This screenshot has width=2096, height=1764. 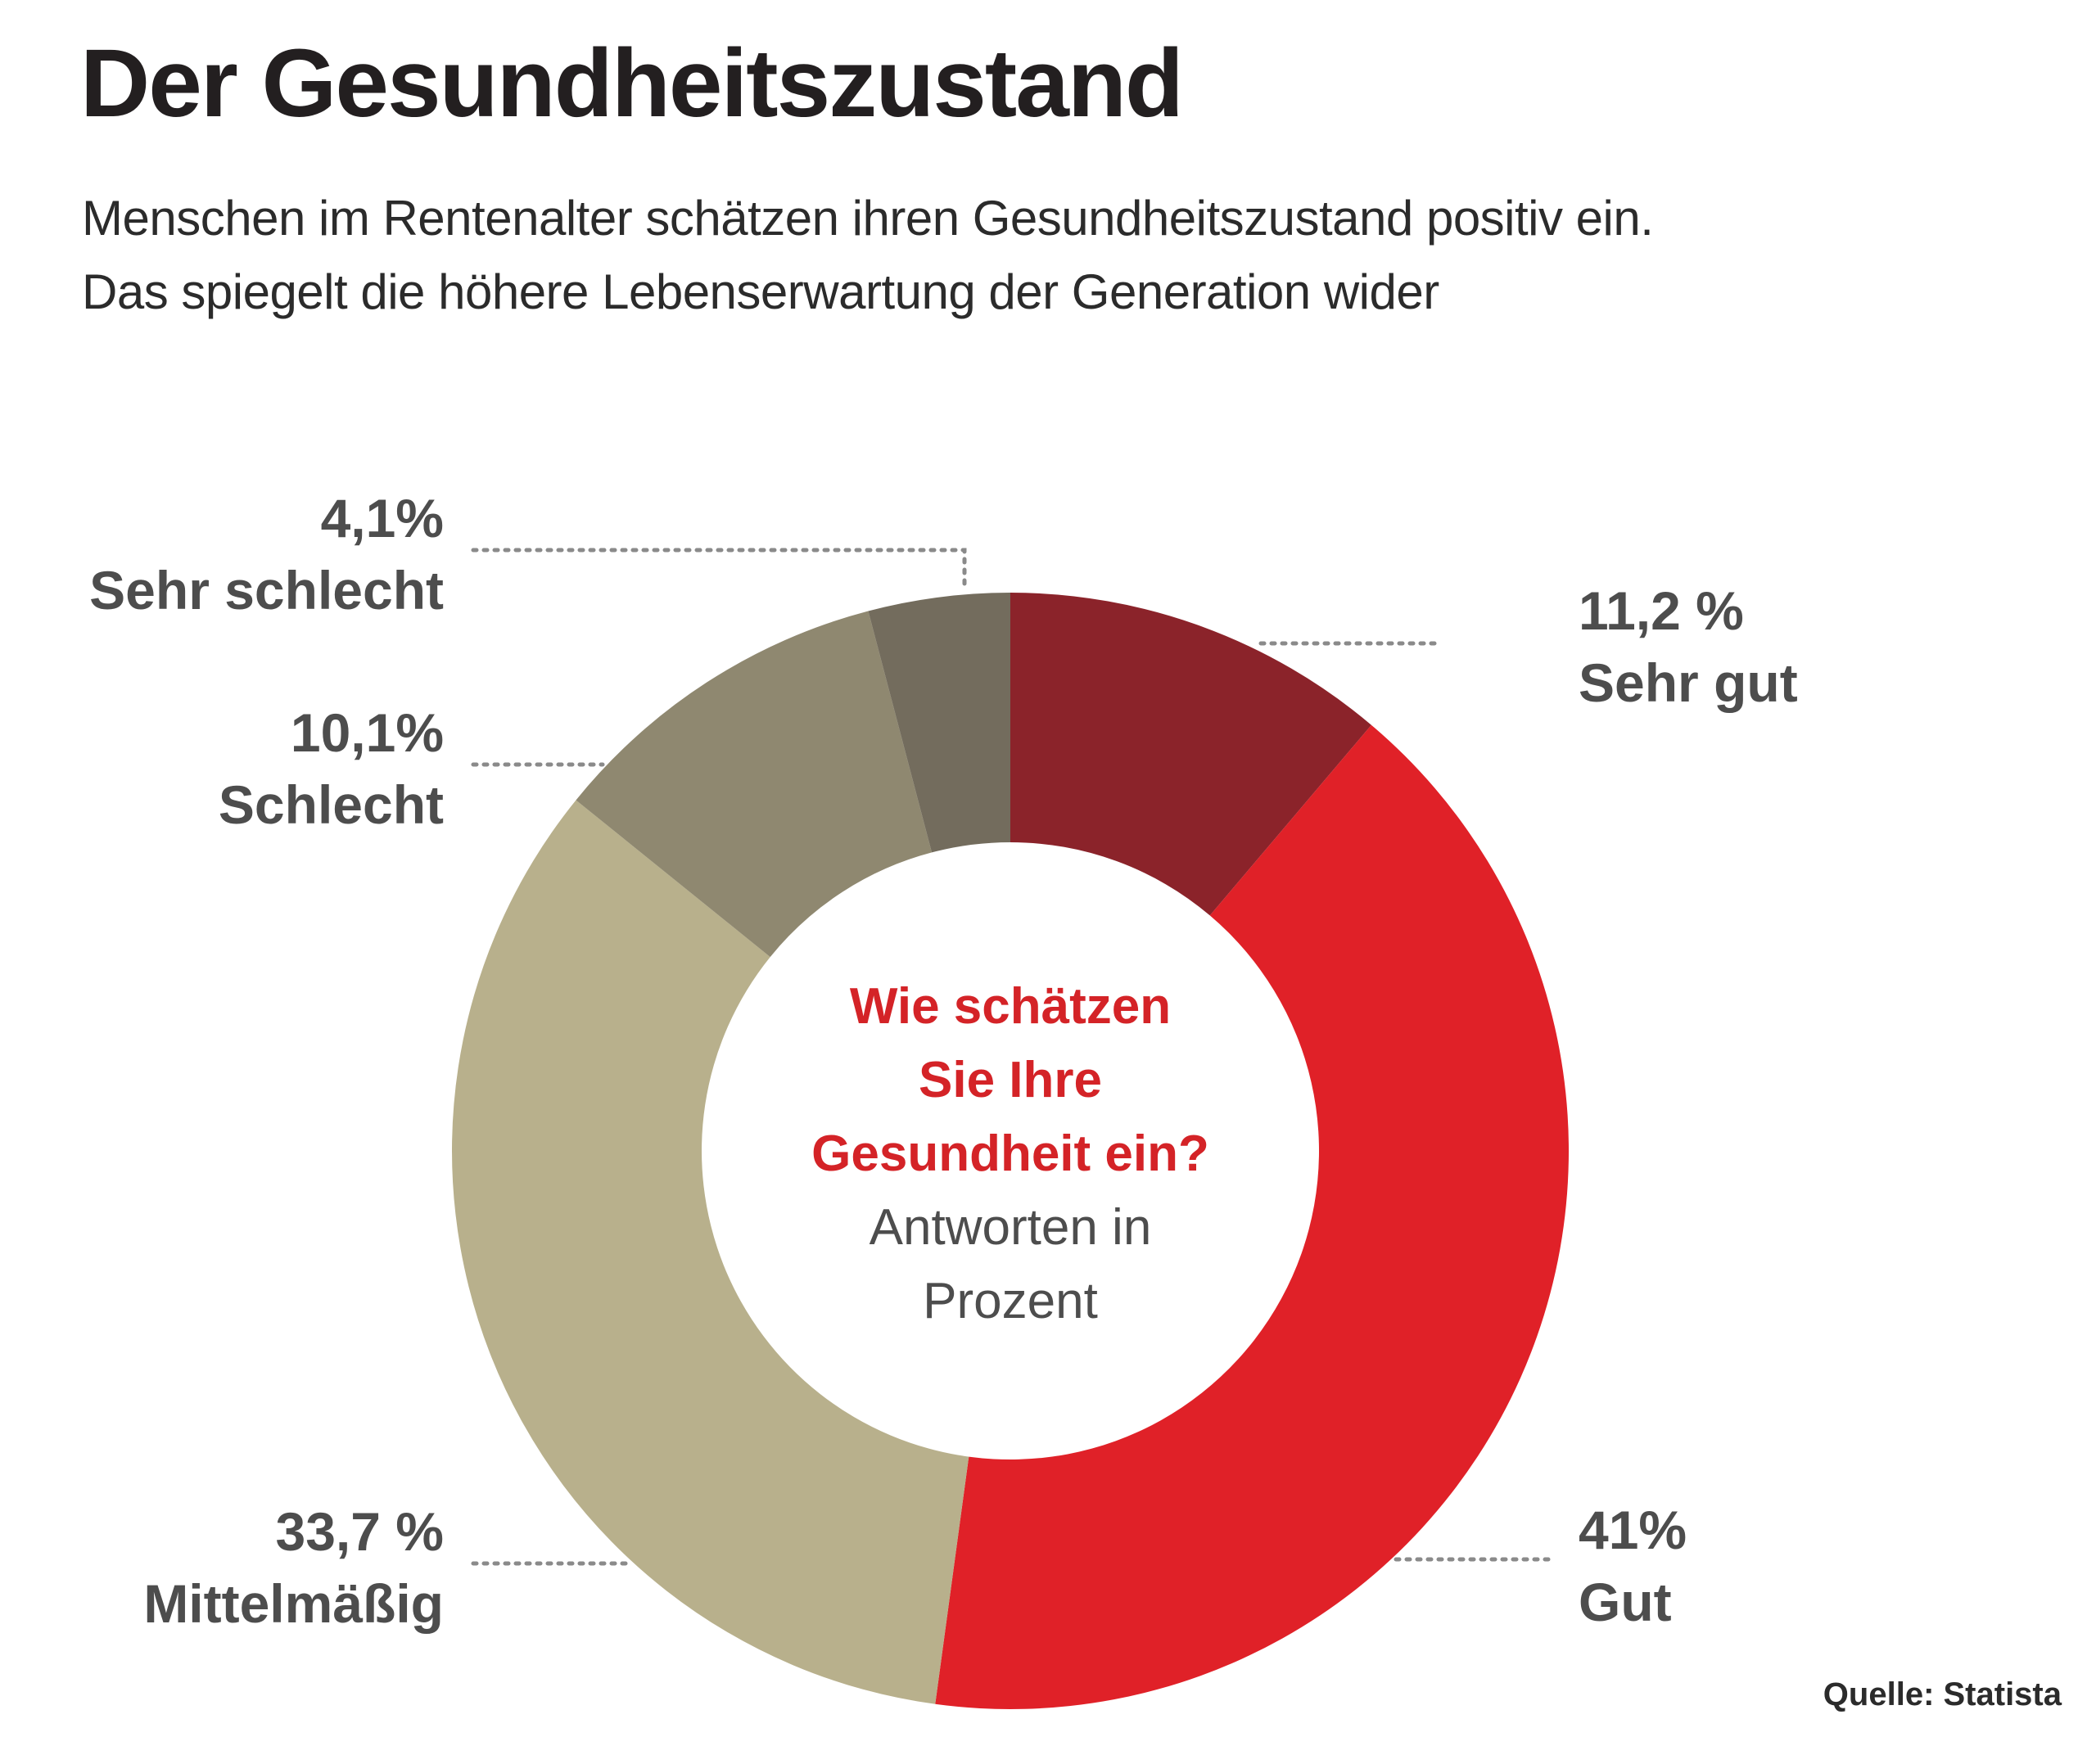 What do you see at coordinates (382, 518) in the screenshot?
I see `slice-value: 4,1%` at bounding box center [382, 518].